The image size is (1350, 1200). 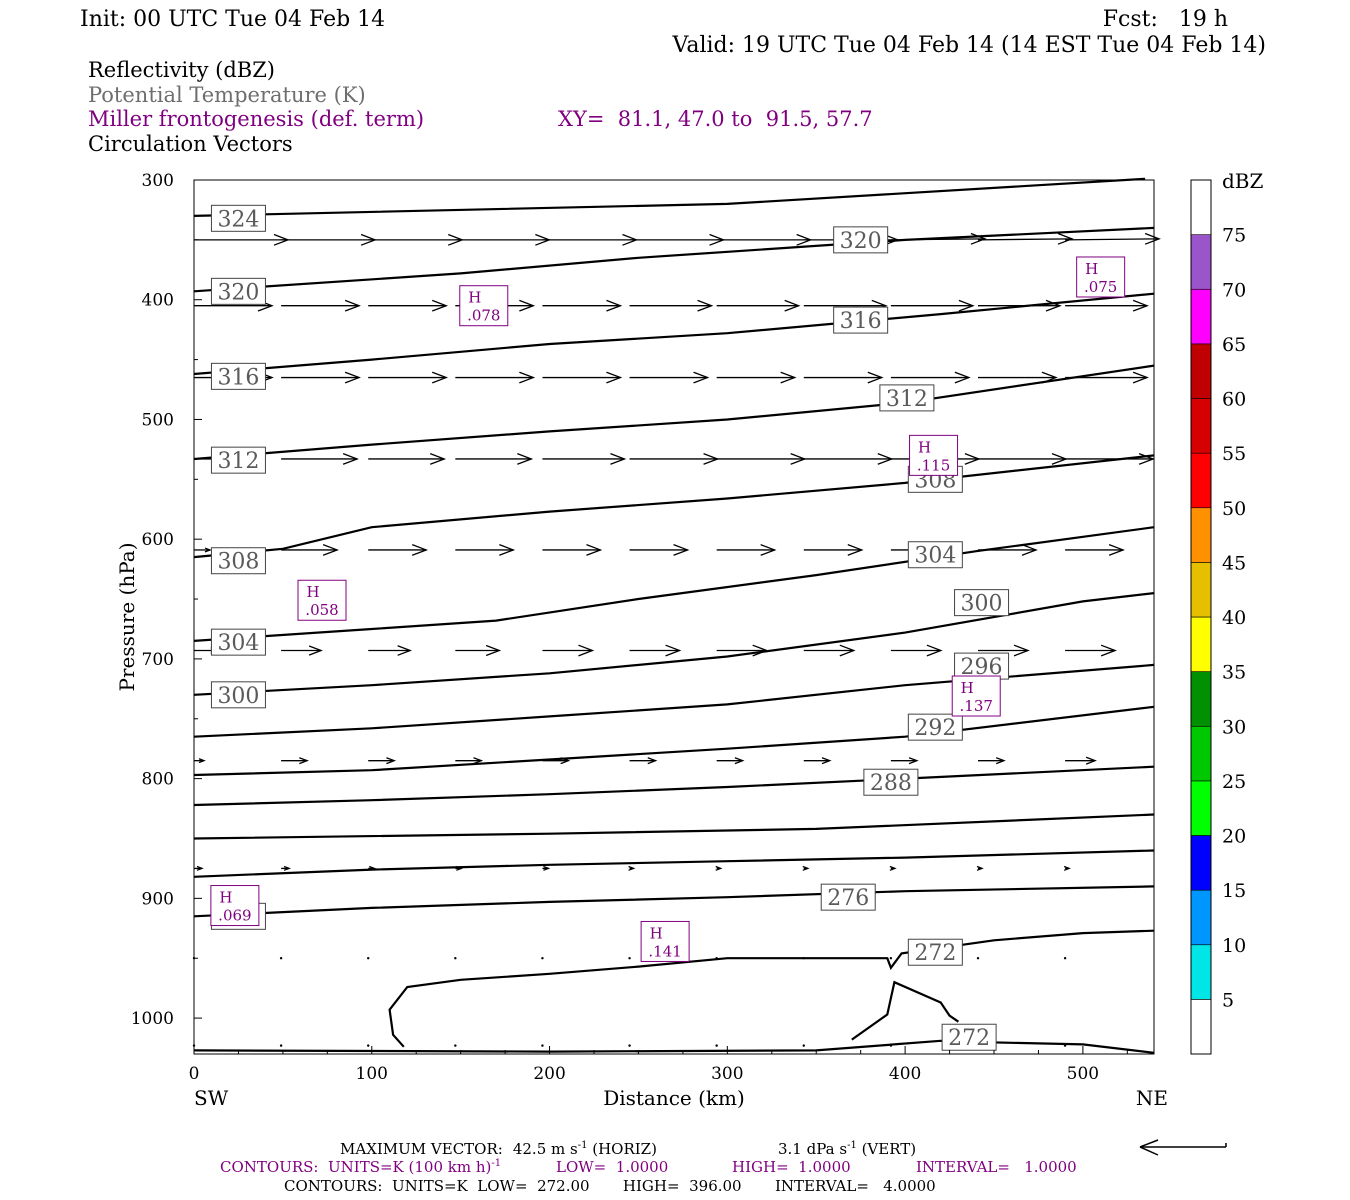 I want to click on y-tick-label: 700, so click(x=158, y=660).